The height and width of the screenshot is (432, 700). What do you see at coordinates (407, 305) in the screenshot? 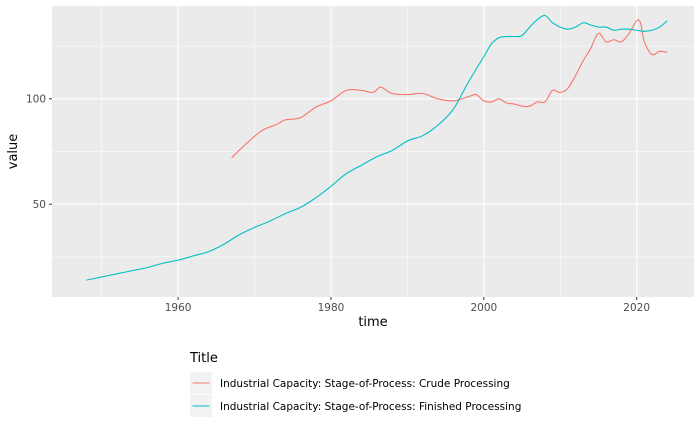
I see `x-axis: 1960 1980 2000 2020` at bounding box center [407, 305].